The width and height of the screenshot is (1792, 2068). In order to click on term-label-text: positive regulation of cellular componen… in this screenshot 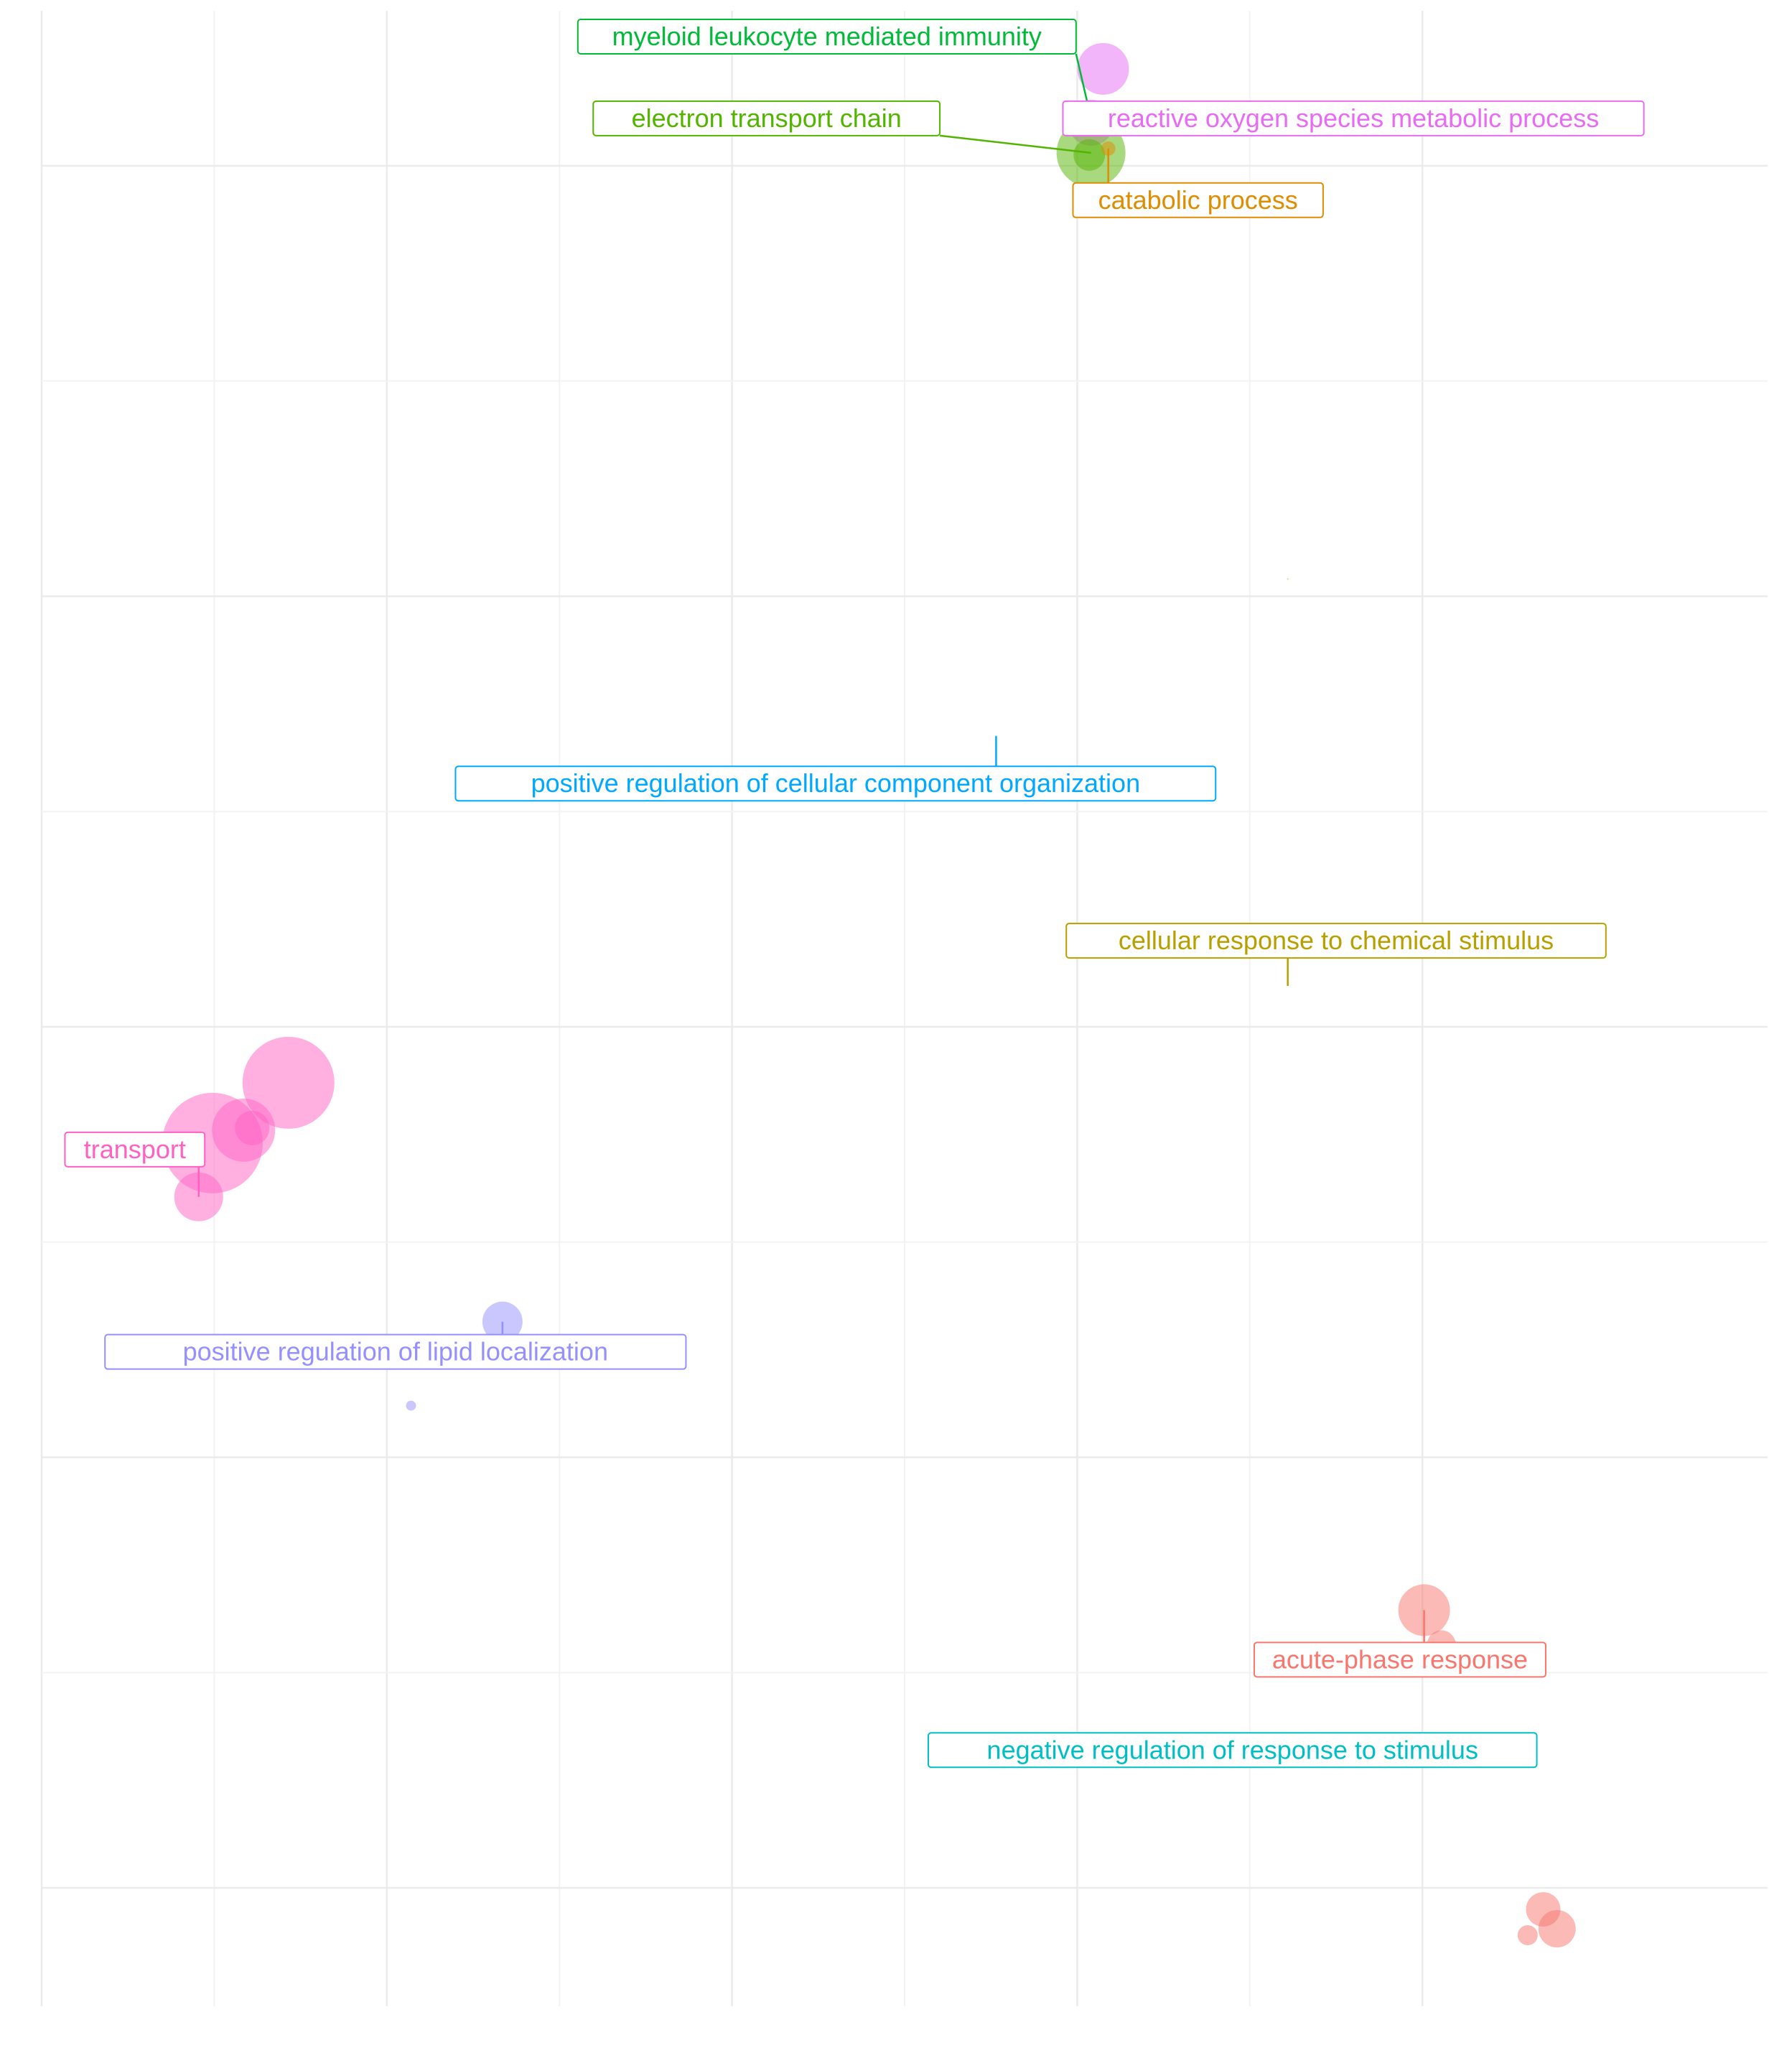, I will do `click(836, 783)`.